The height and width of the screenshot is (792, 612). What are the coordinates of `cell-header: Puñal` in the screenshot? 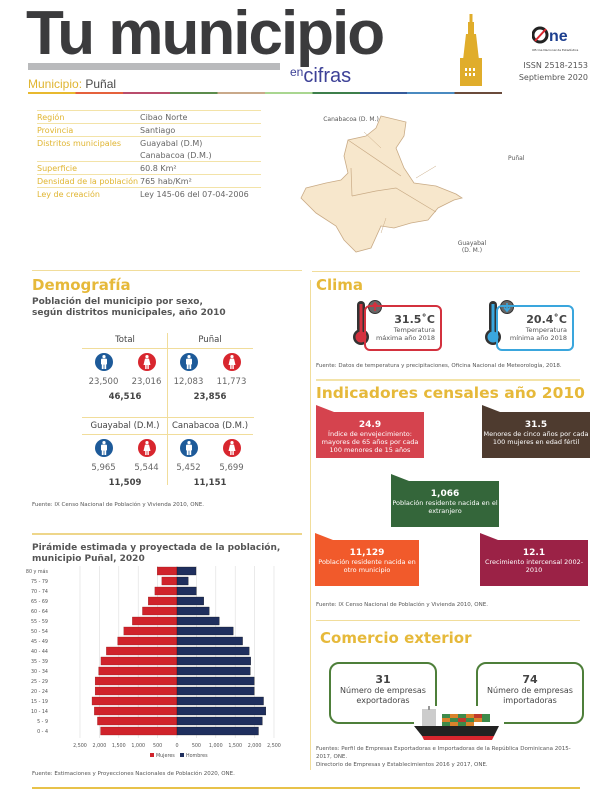 It's located at (210, 342).